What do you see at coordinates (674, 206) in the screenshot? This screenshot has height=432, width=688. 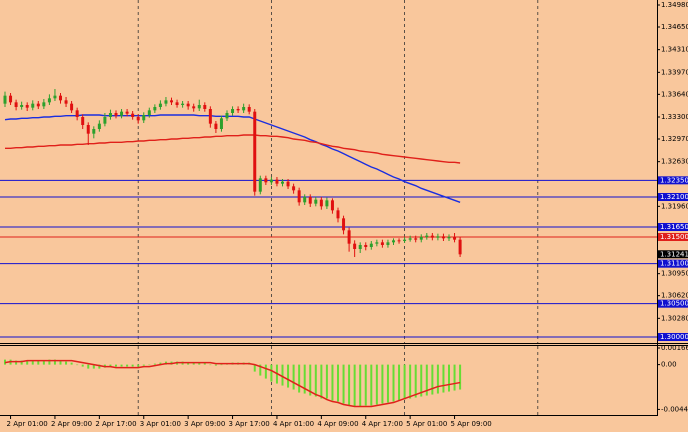 I see `y-tick-label: 1.31960` at bounding box center [674, 206].